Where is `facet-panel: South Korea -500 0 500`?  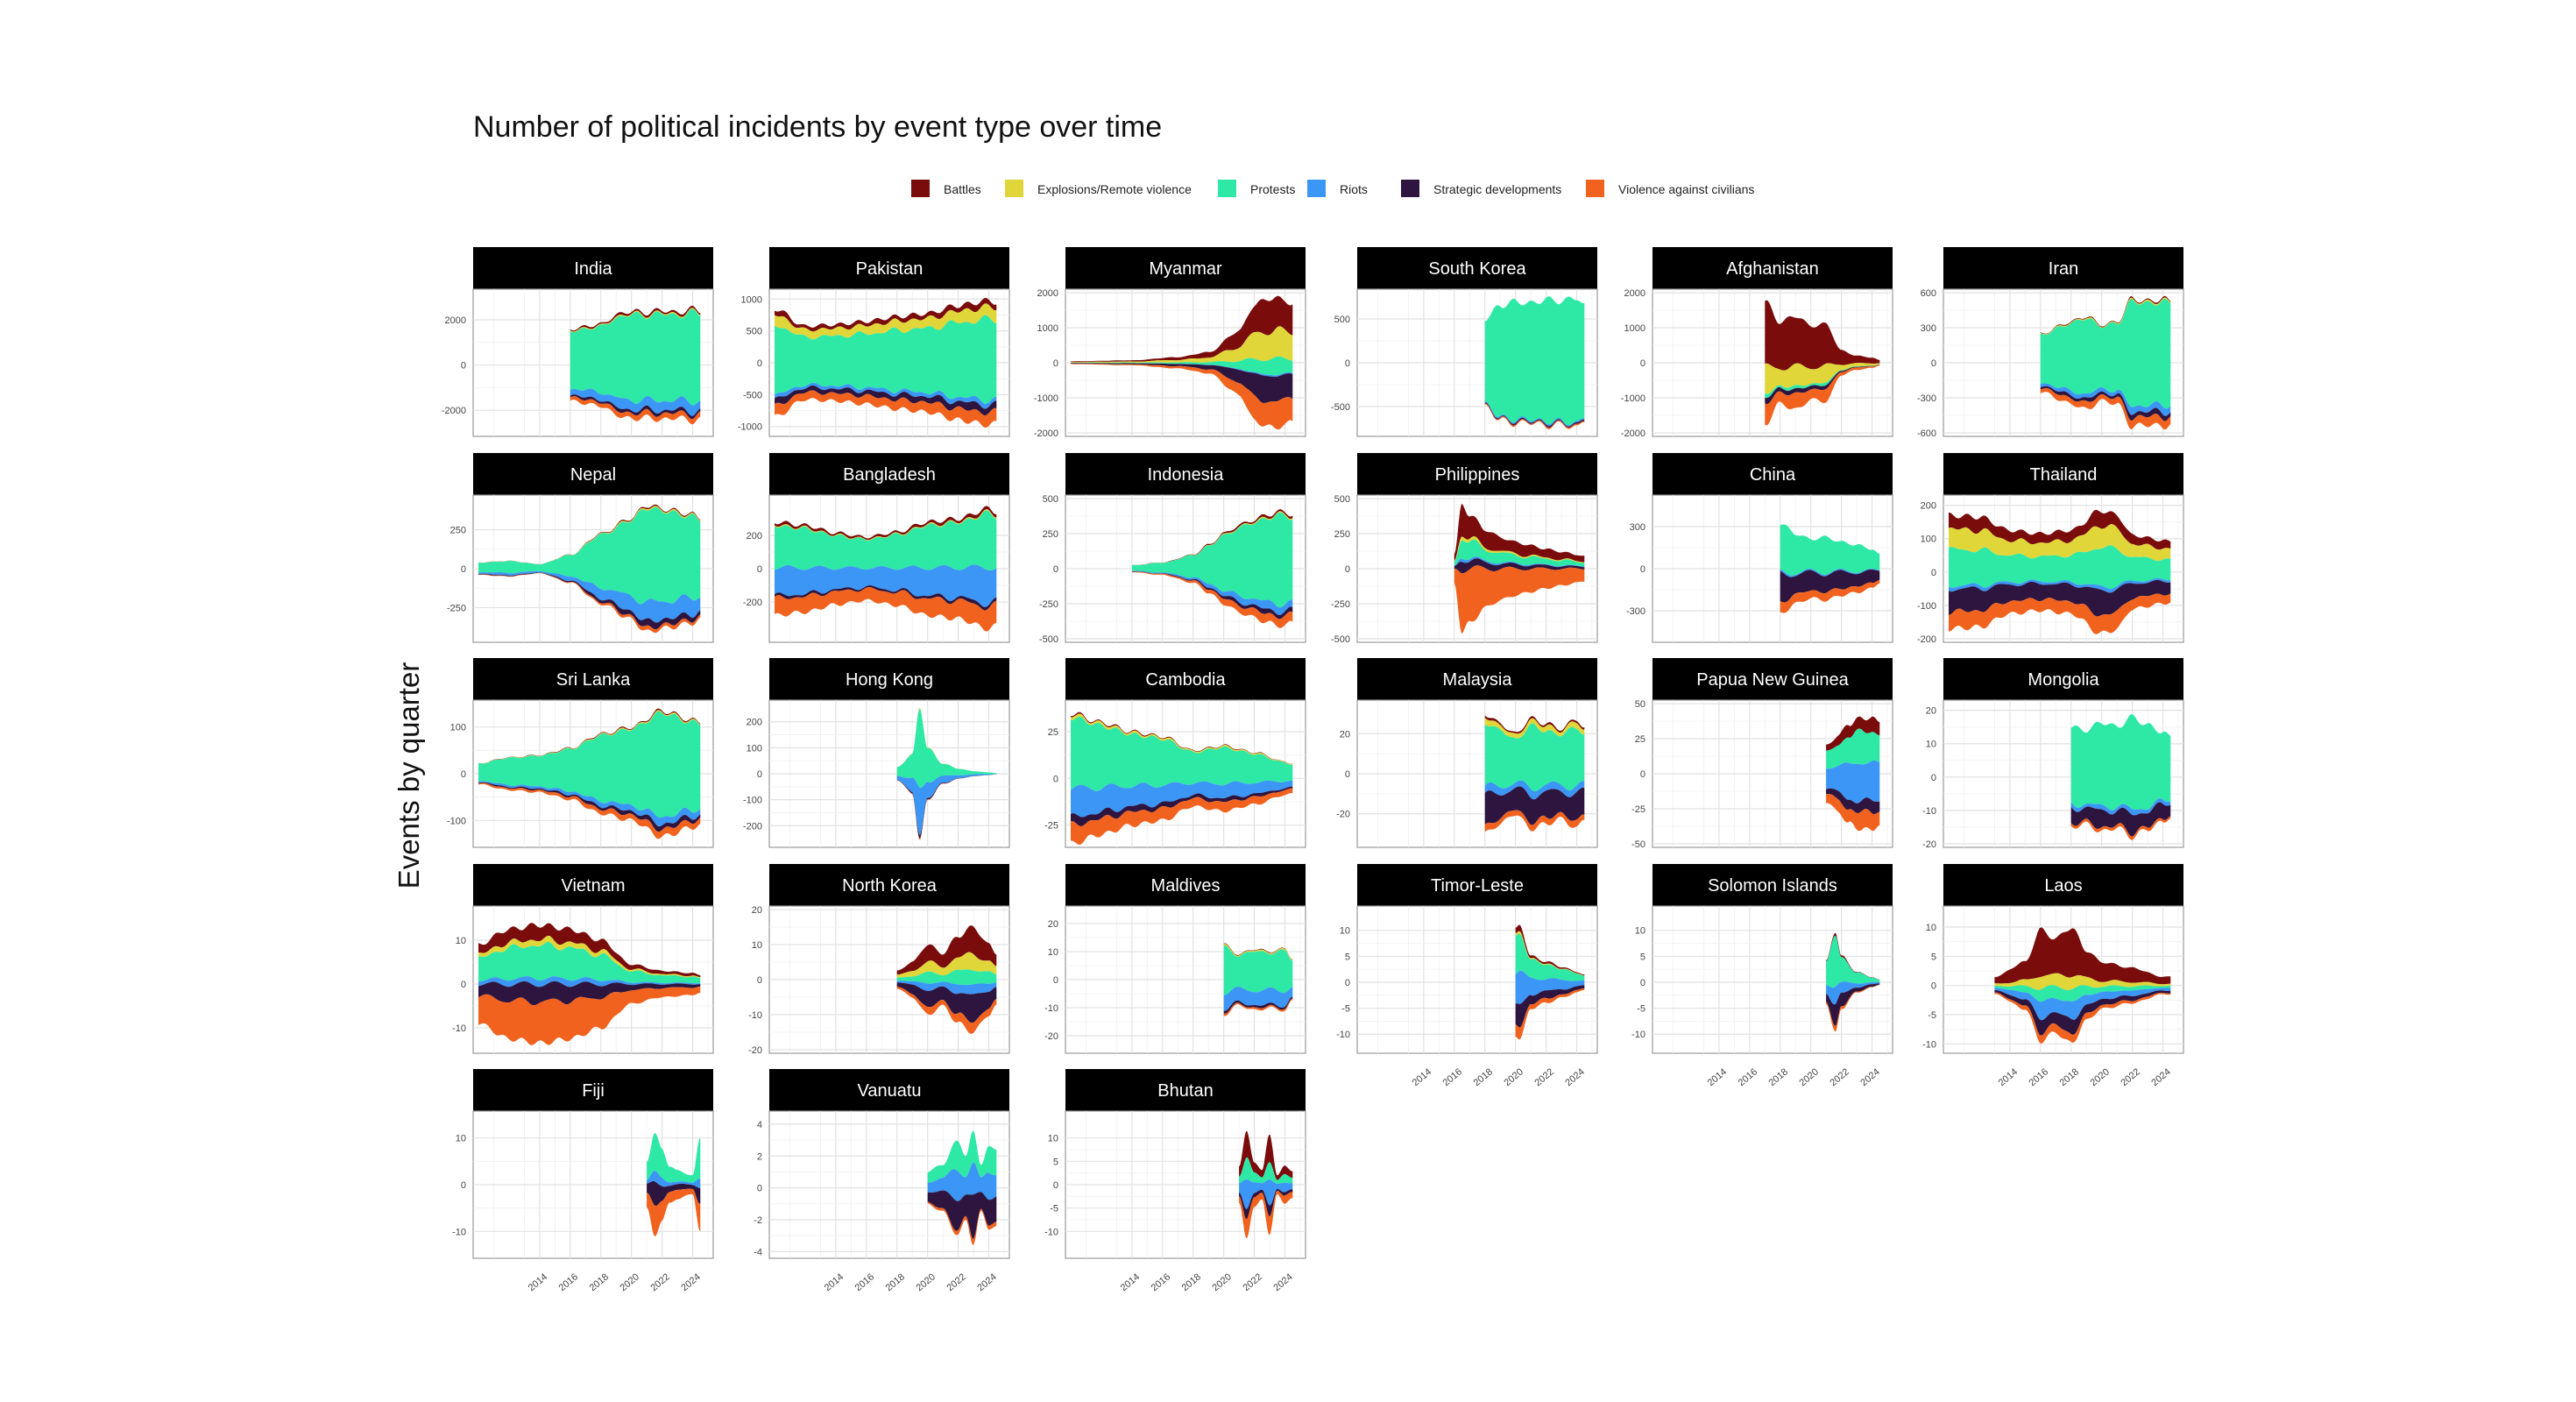 facet-panel: South Korea -500 0 500 is located at coordinates (1464, 342).